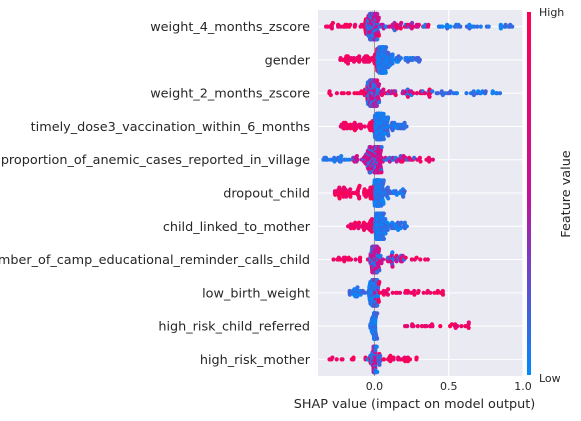 This screenshot has width=581, height=421. What do you see at coordinates (230, 94) in the screenshot?
I see `feature-label: weight_2_months_zscore` at bounding box center [230, 94].